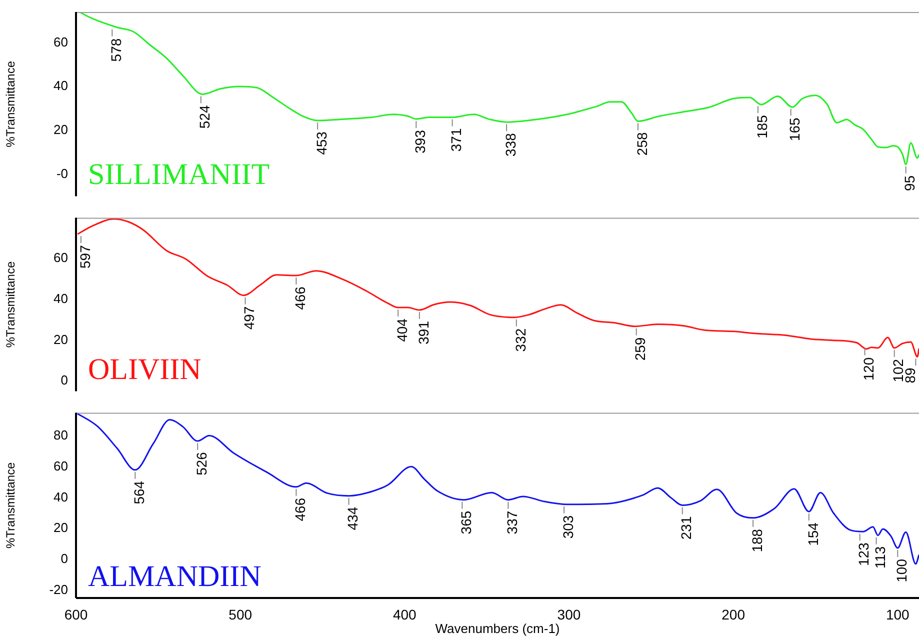  What do you see at coordinates (61, 435) in the screenshot?
I see `y-tick-label: 80` at bounding box center [61, 435].